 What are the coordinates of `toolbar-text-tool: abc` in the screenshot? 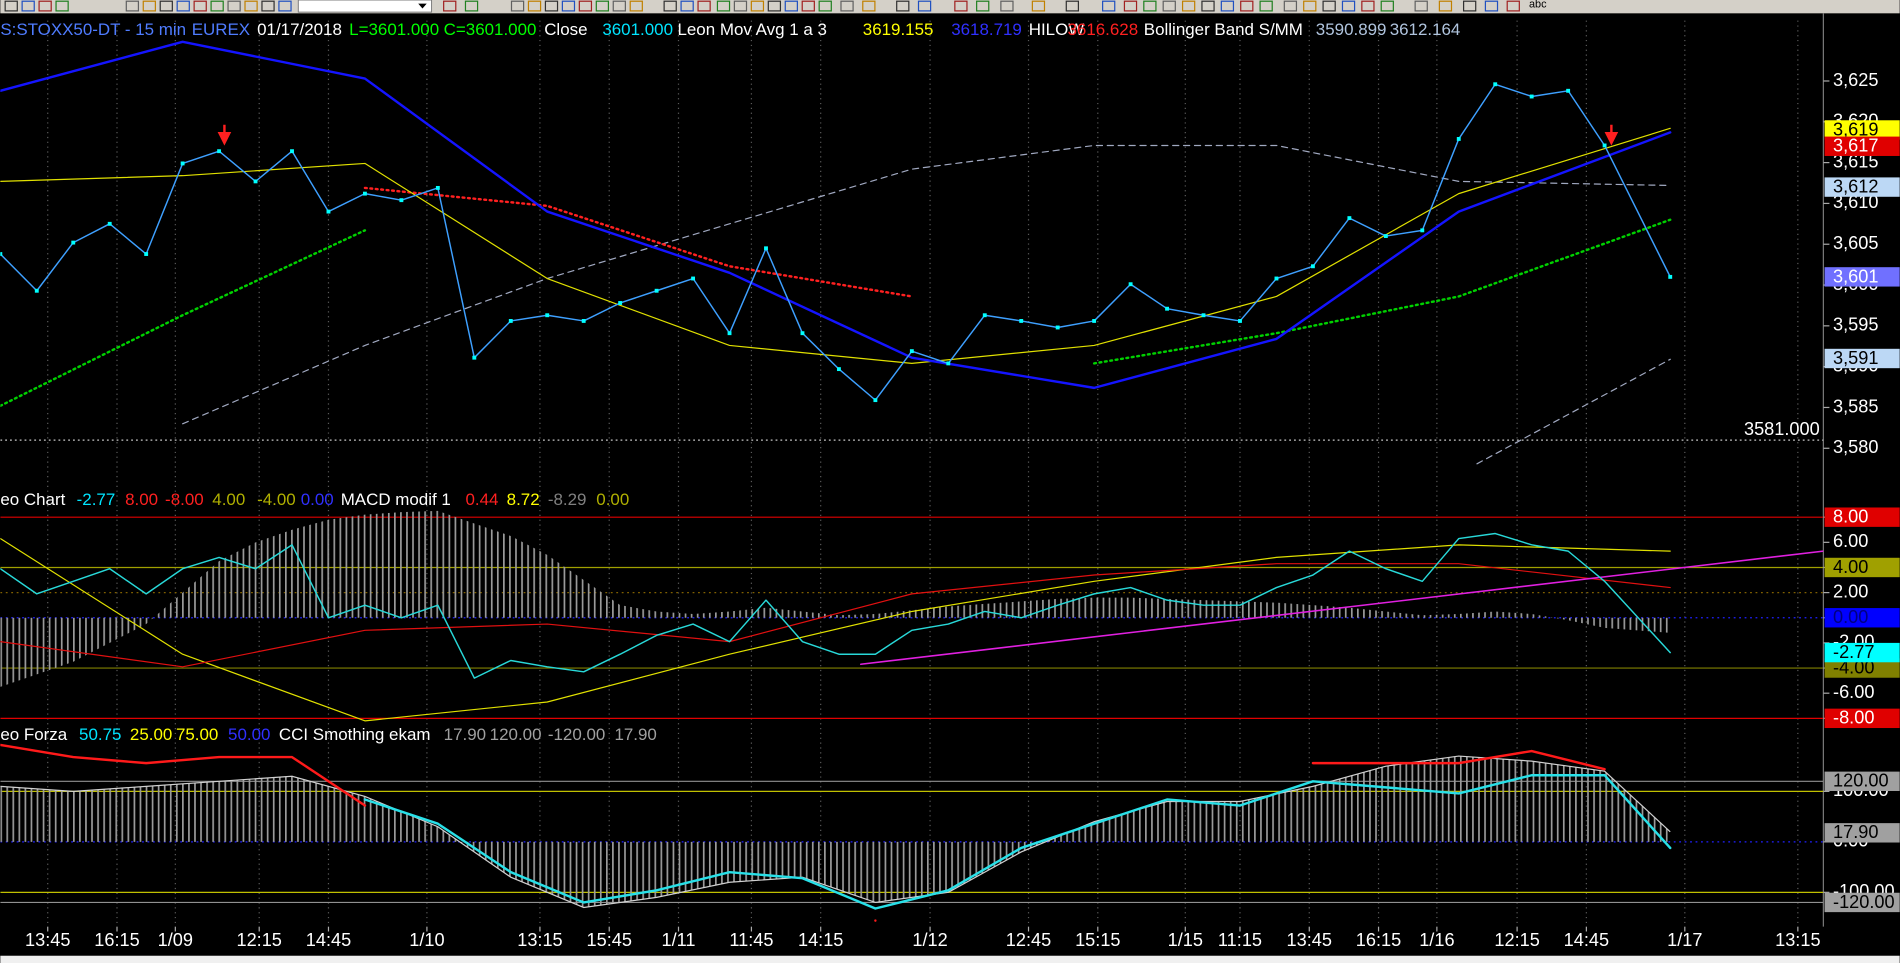 It's located at (1538, 5).